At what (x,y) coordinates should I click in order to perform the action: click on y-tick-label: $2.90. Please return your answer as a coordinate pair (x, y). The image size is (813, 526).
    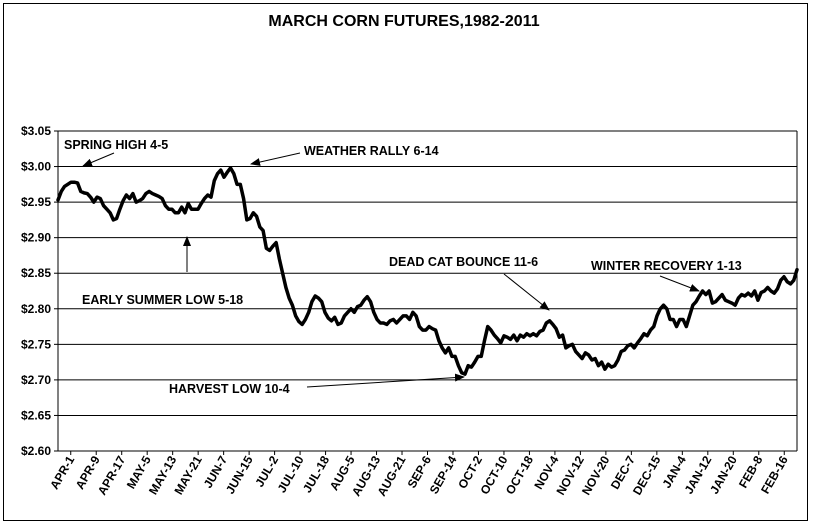
    Looking at the image, I should click on (36, 238).